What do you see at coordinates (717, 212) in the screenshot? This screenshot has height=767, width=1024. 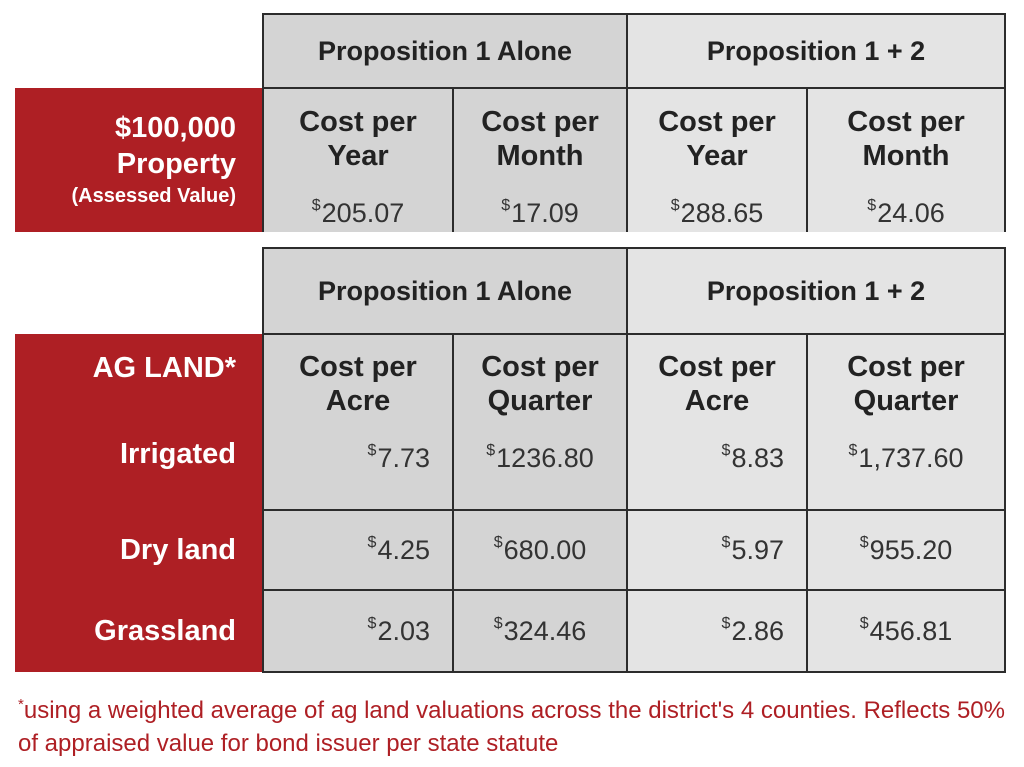 I see `prop12-year-value: $288.65` at bounding box center [717, 212].